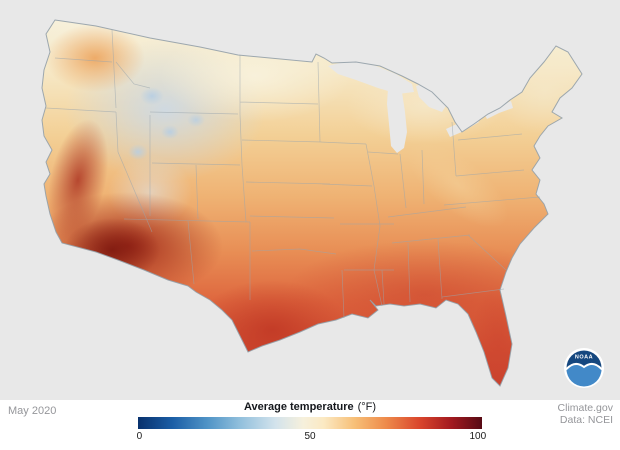 The image size is (620, 450). I want to click on lake-ontario, so click(498, 110).